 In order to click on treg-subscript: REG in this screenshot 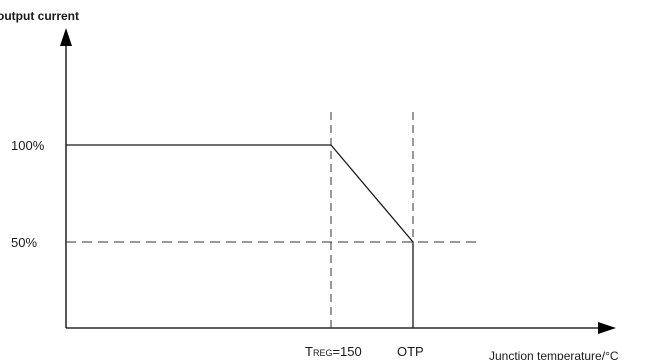, I will do `click(323, 353)`.